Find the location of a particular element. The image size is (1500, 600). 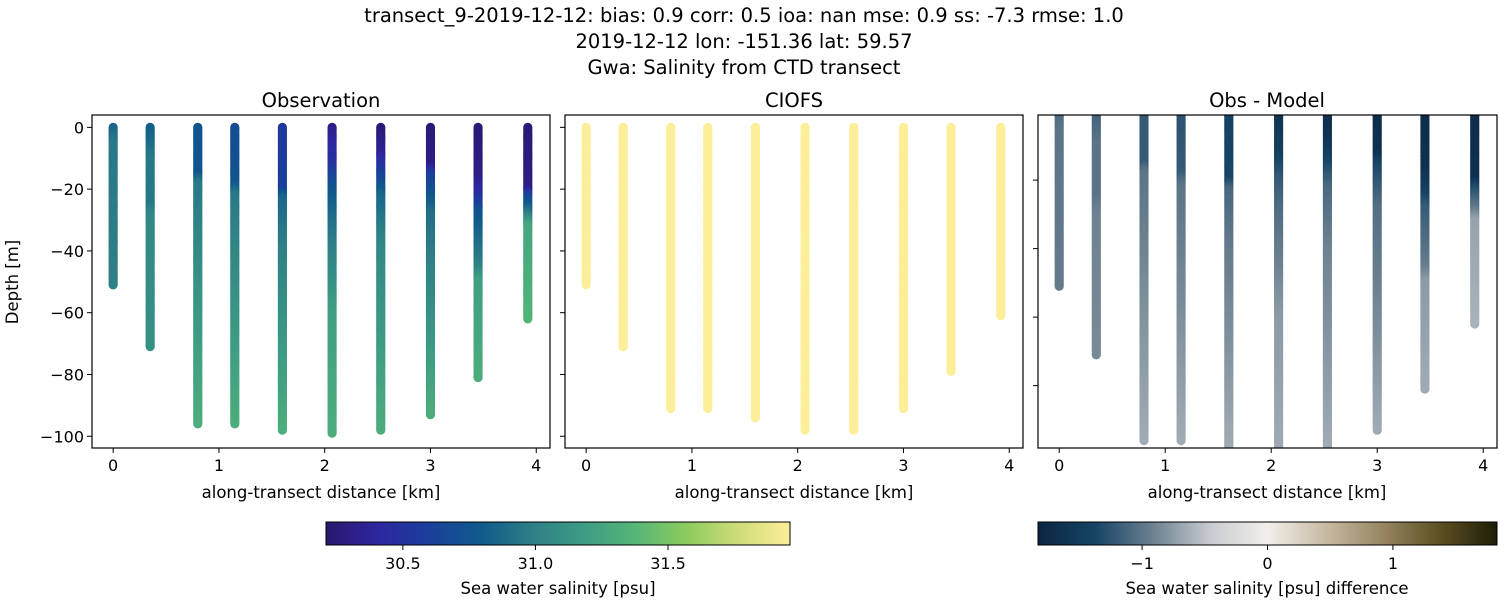

title-line-3: Gwa: Salinity from CTD transect is located at coordinates (744, 67).